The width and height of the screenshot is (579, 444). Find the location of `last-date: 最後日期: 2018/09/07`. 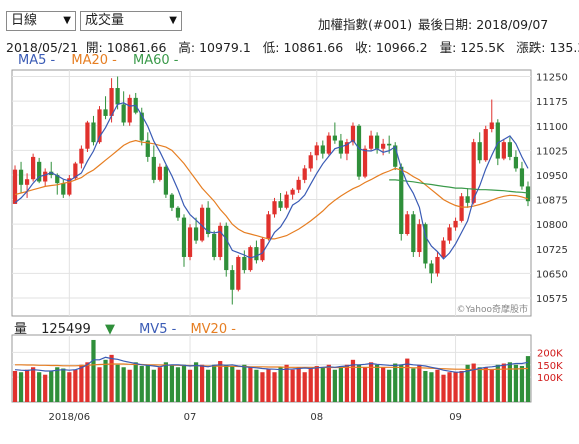

last-date: 最後日期: 2018/09/07 is located at coordinates (483, 23).